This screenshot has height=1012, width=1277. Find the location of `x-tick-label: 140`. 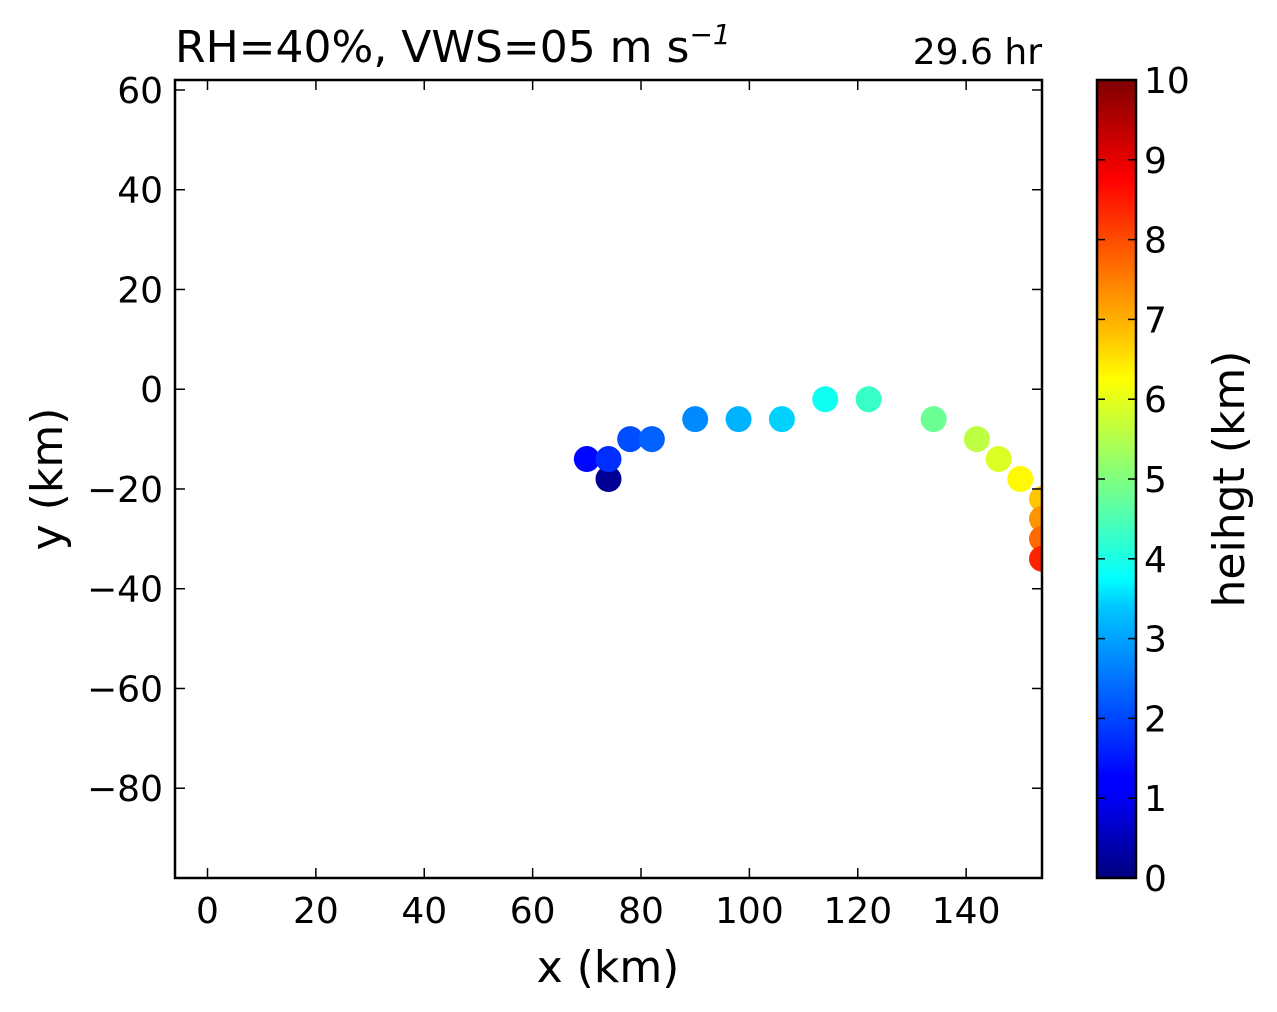

x-tick-label: 140 is located at coordinates (966, 911).